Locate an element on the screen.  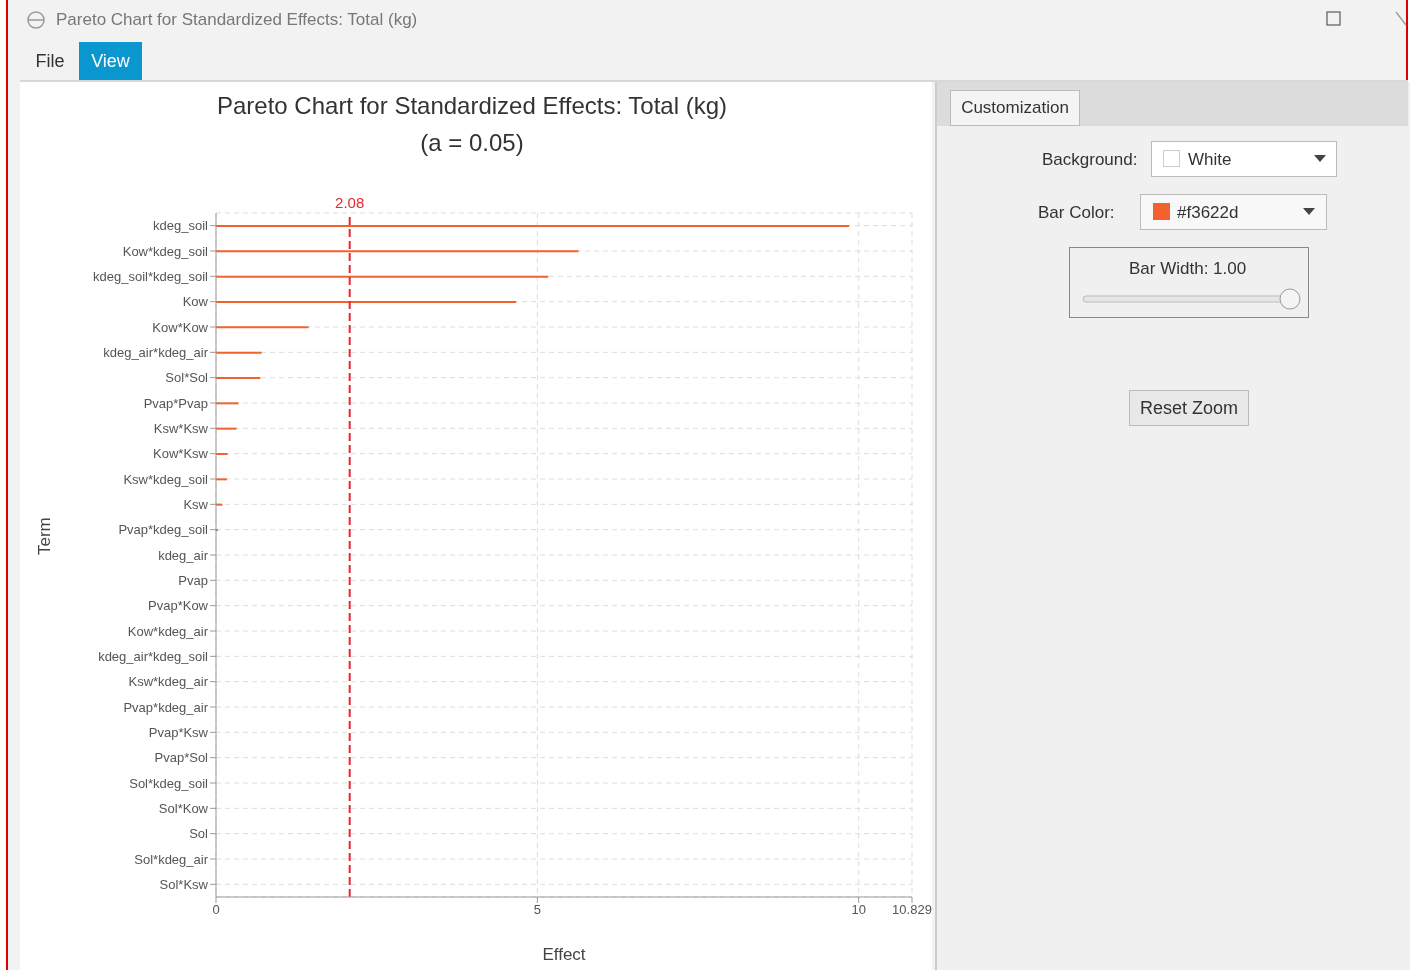
chart-subtitle: (a = 0.05) is located at coordinates (472, 143).